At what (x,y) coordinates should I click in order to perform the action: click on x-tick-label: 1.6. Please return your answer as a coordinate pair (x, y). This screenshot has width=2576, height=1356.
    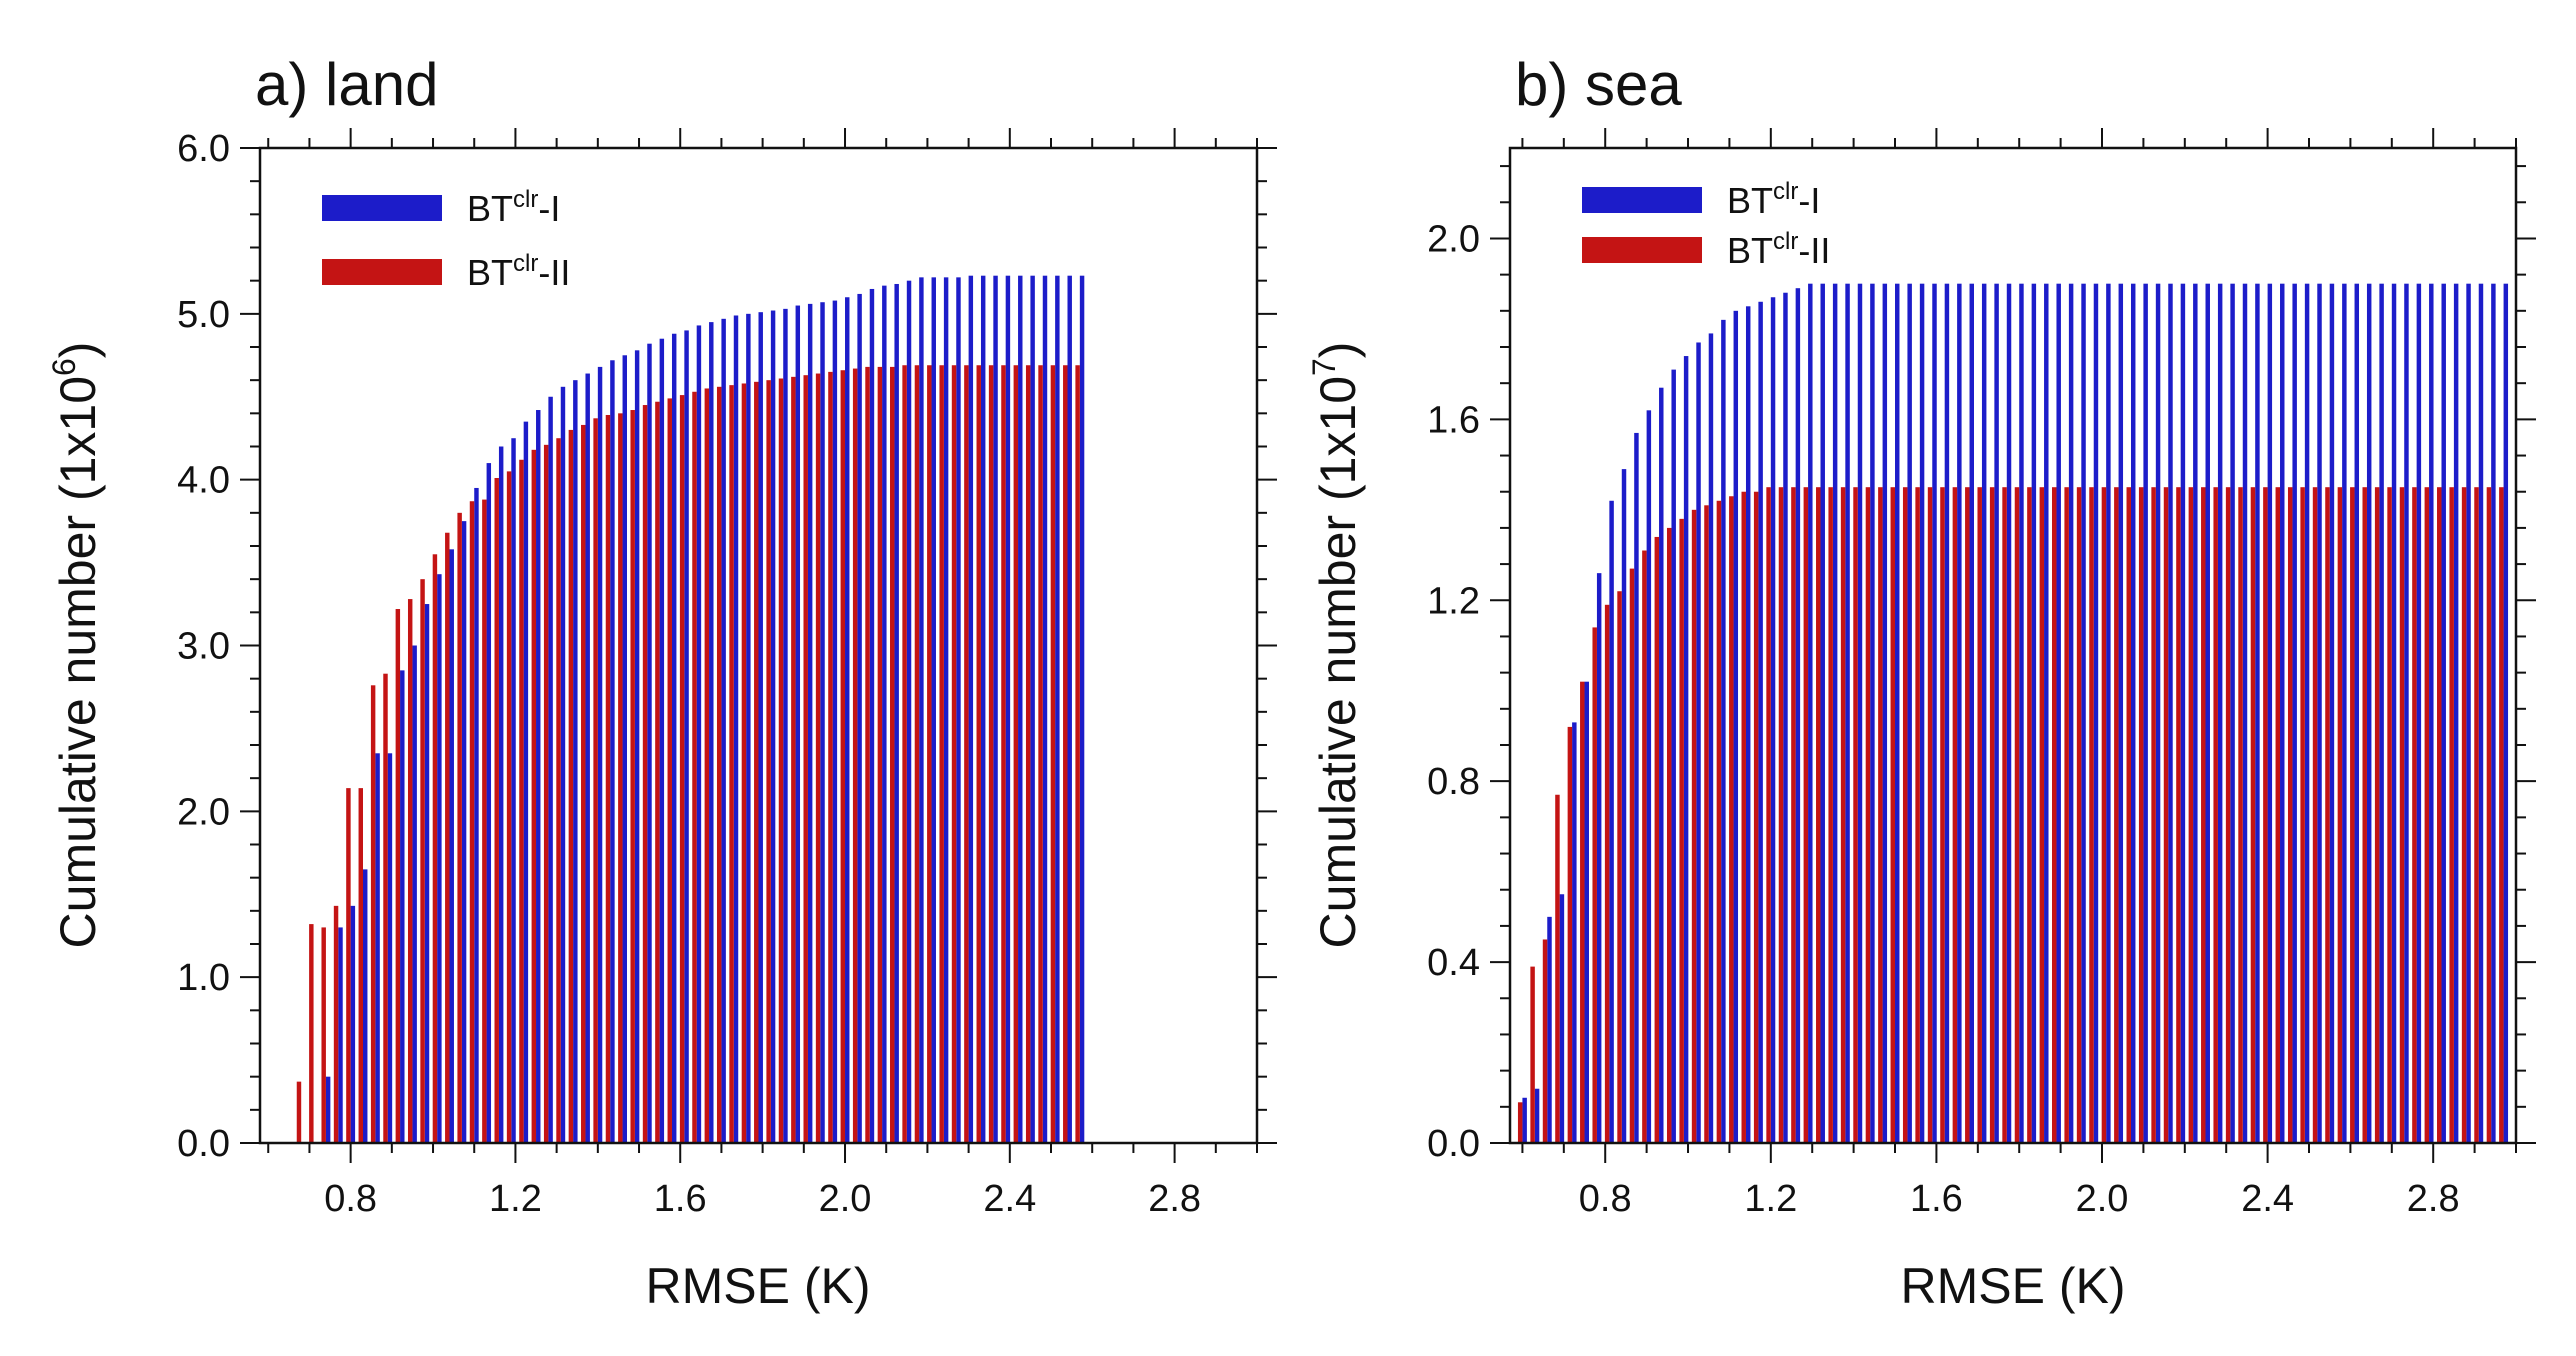
    Looking at the image, I should click on (1936, 1199).